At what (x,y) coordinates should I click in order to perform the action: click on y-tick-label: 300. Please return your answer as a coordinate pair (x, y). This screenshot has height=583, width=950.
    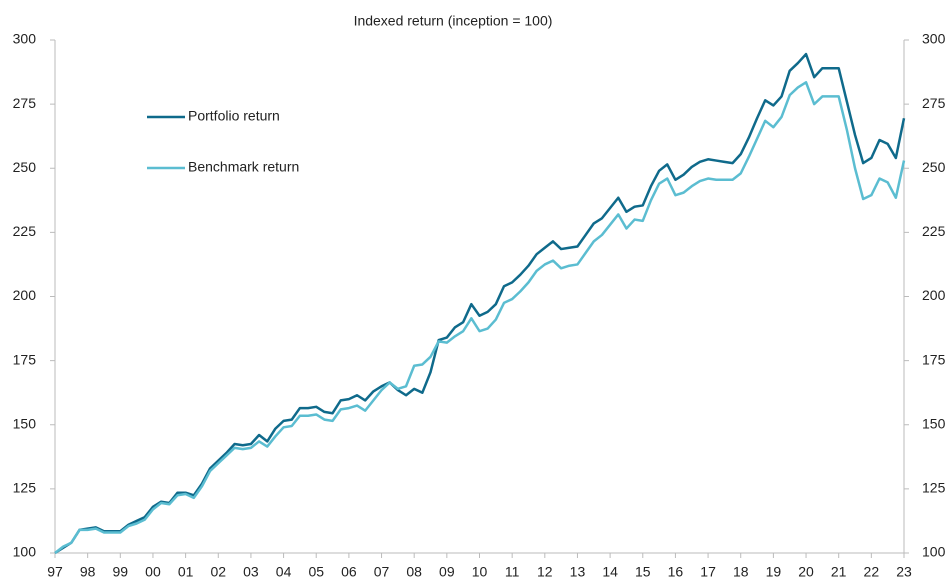
    Looking at the image, I should click on (25, 39).